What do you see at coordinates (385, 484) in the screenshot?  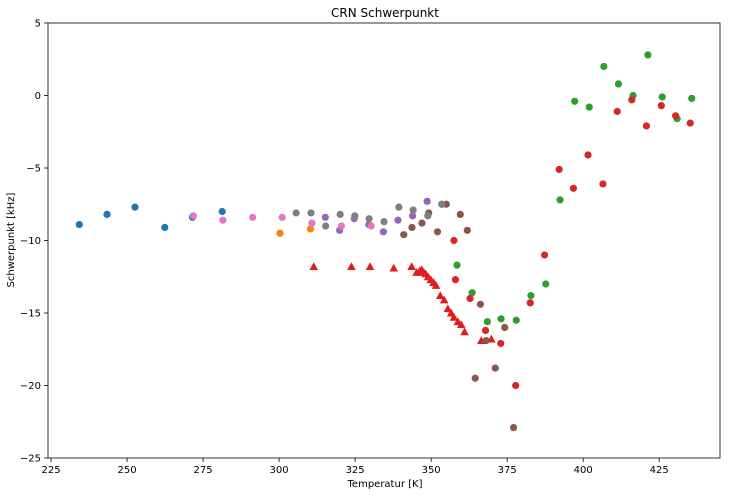 I see `x-axis-label: Temperatur [K]` at bounding box center [385, 484].